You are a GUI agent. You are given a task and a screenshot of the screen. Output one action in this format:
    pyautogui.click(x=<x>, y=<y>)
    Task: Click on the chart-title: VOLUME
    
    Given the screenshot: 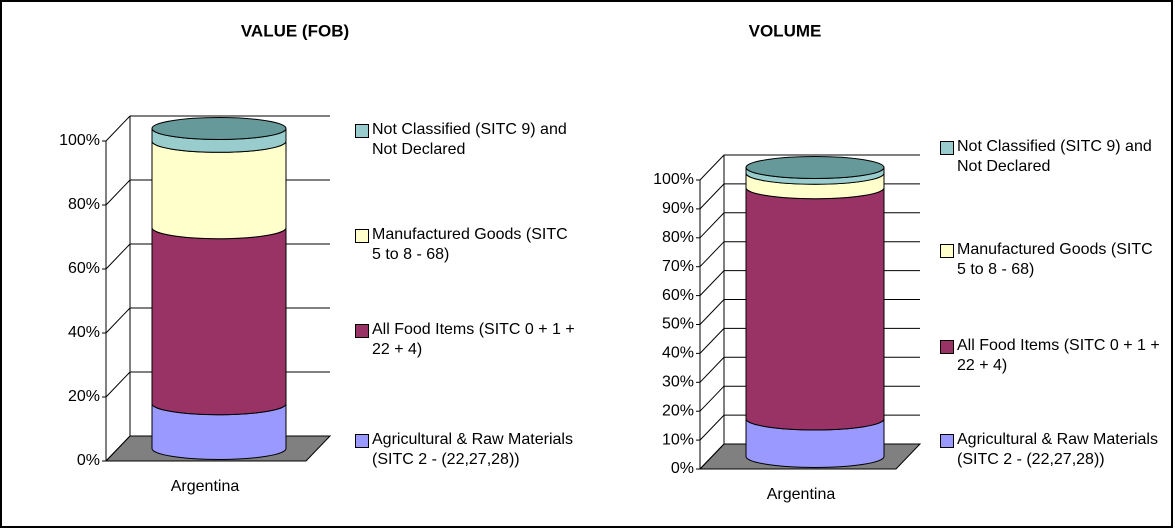 What is the action you would take?
    pyautogui.click(x=785, y=30)
    